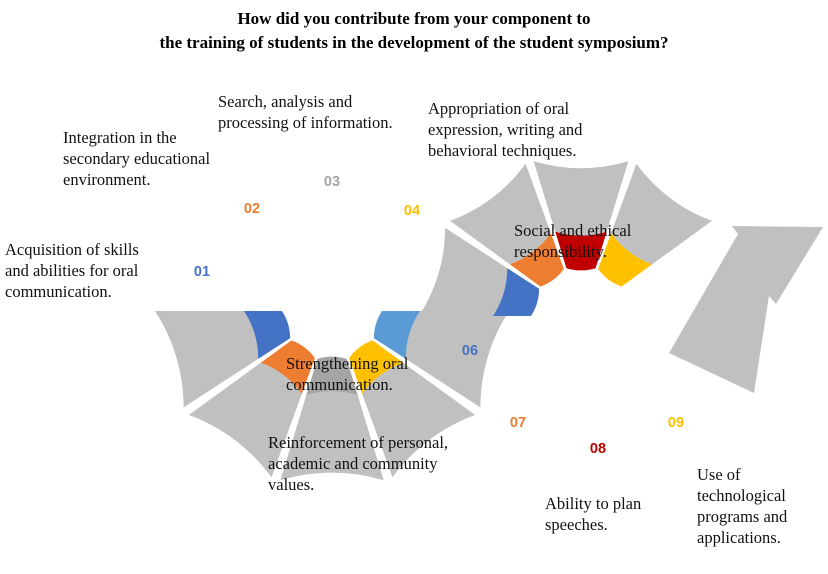 This screenshot has height=574, width=828. Describe the element at coordinates (499, 108) in the screenshot. I see `step-04-label-line: Appropriation of oral` at that location.